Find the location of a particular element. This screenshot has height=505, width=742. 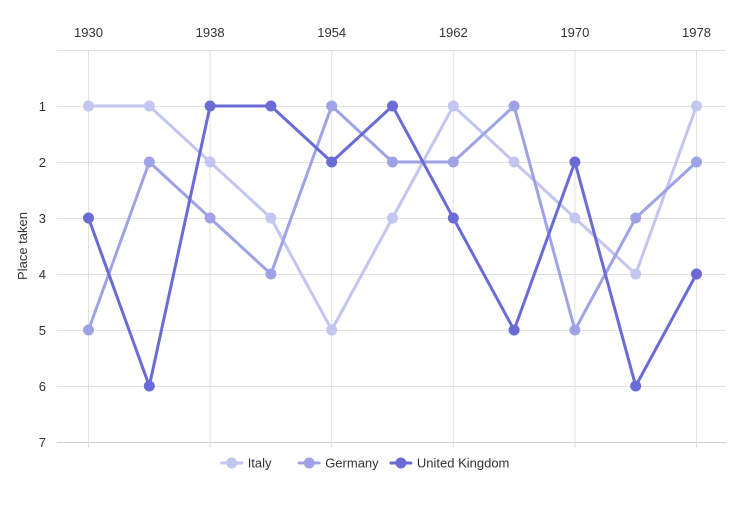

x-tick-label: 1970 is located at coordinates (574, 32).